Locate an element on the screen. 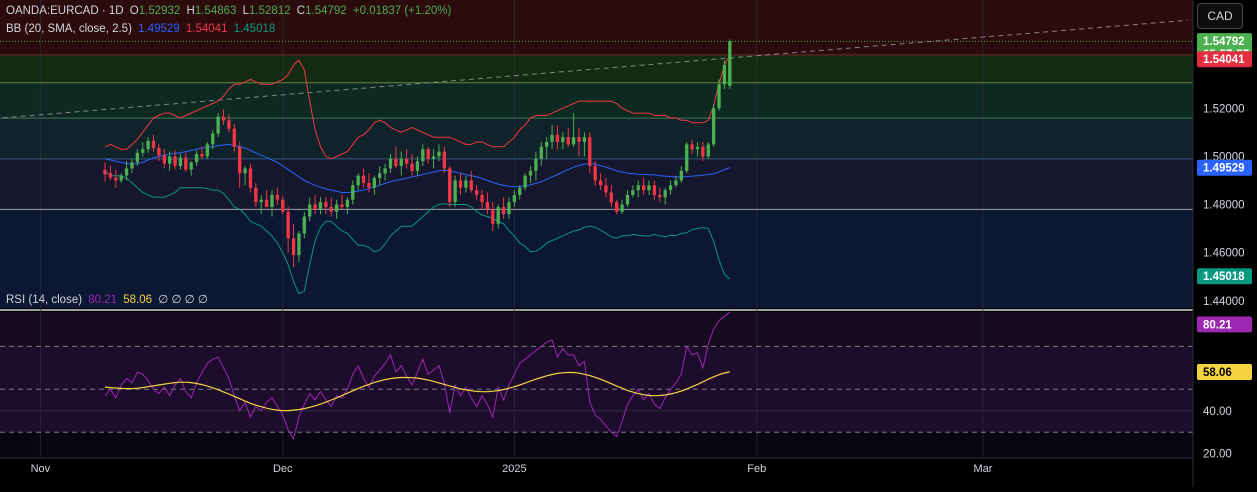  bb-upper-badge-text: 1.54041 is located at coordinates (1224, 60).